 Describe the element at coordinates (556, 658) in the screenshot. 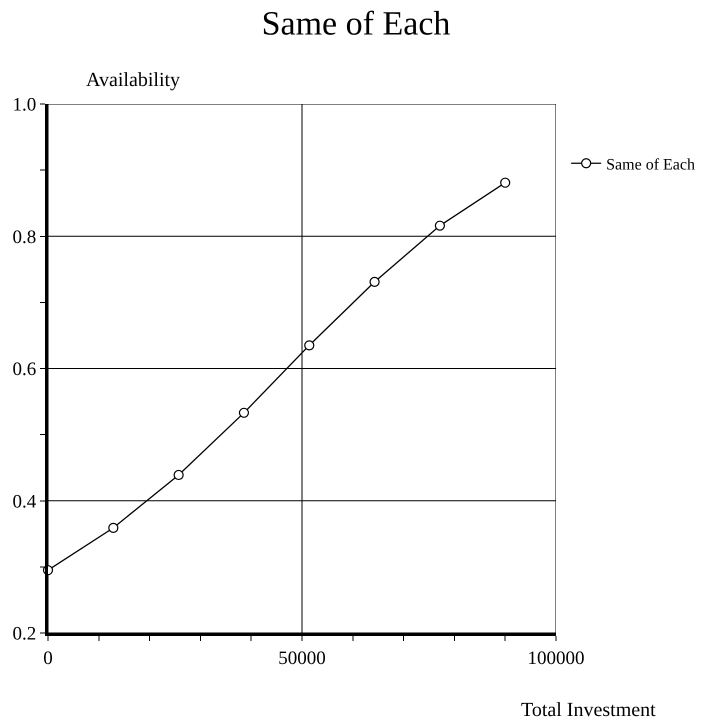

I see `x-tick-label: 100000` at that location.